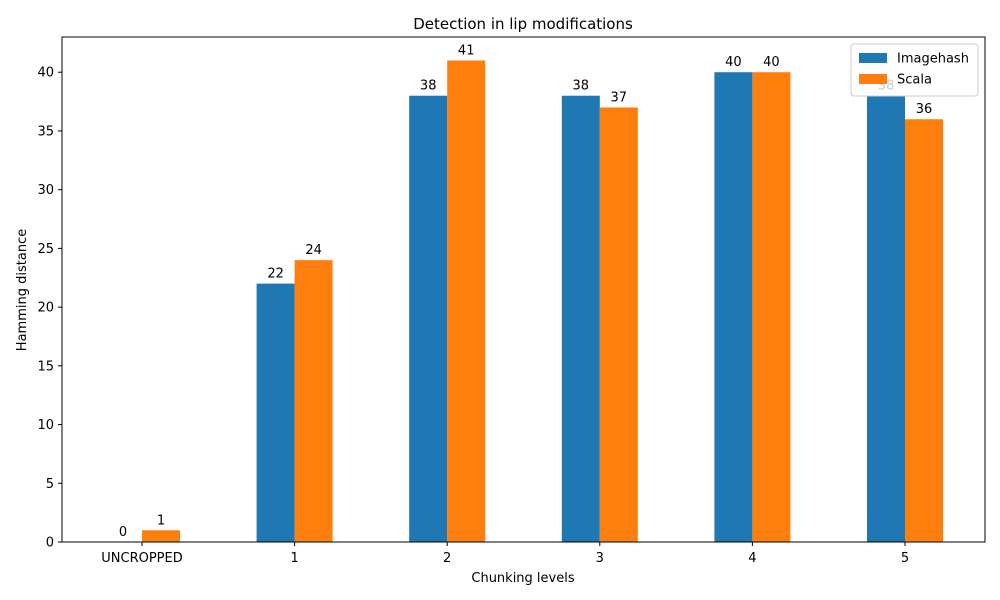 Image resolution: width=1000 pixels, height=600 pixels. Describe the element at coordinates (45, 249) in the screenshot. I see `y-tick-label-25: 25` at that location.